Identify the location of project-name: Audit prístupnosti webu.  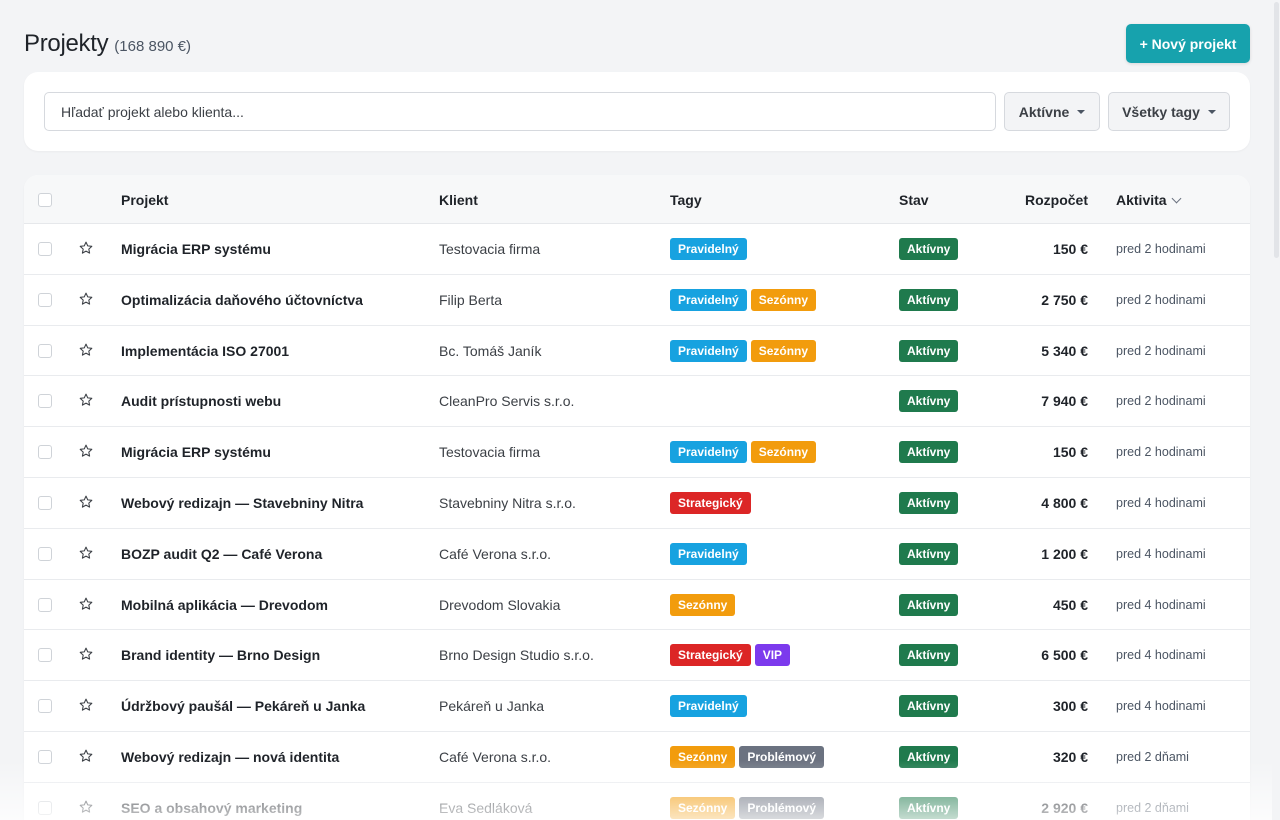
(201, 401).